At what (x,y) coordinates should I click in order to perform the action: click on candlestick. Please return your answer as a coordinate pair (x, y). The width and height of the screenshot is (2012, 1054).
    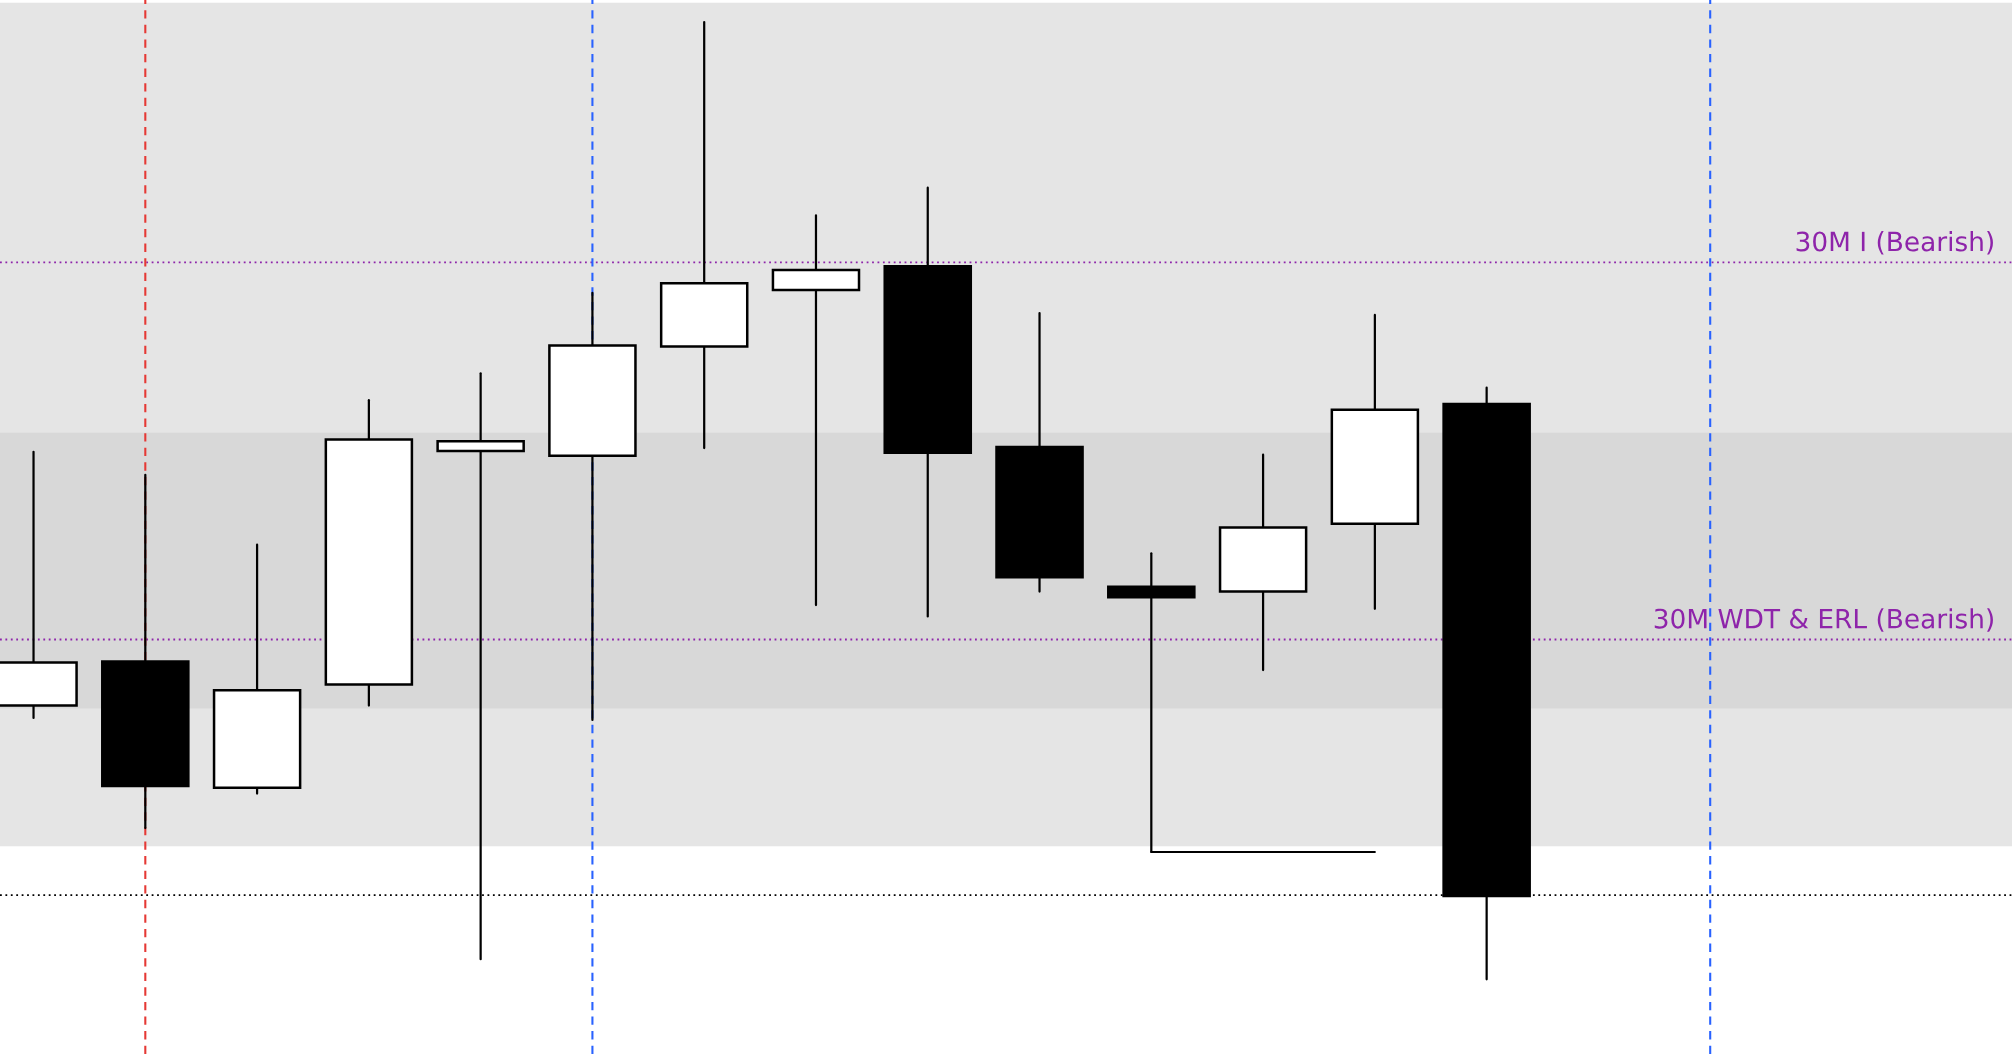
    Looking at the image, I should click on (816, 410).